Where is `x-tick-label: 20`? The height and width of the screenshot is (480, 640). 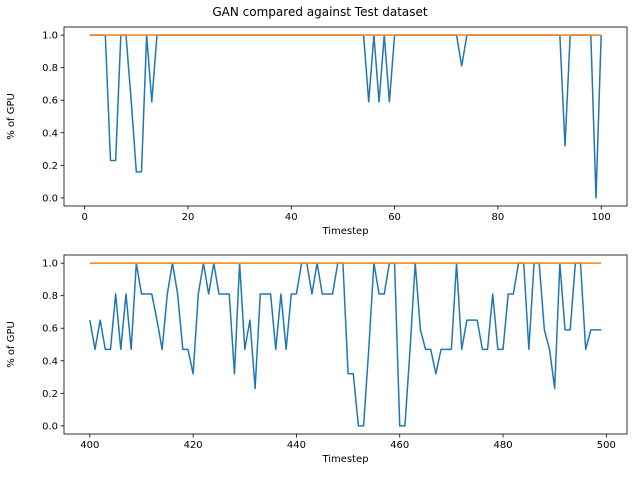
x-tick-label: 20 is located at coordinates (188, 217).